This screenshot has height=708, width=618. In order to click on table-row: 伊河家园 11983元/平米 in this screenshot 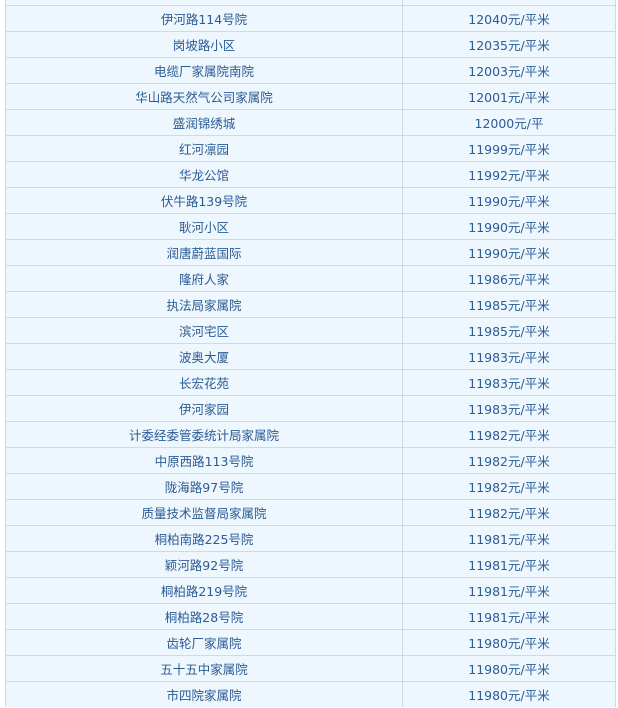, I will do `click(310, 408)`.